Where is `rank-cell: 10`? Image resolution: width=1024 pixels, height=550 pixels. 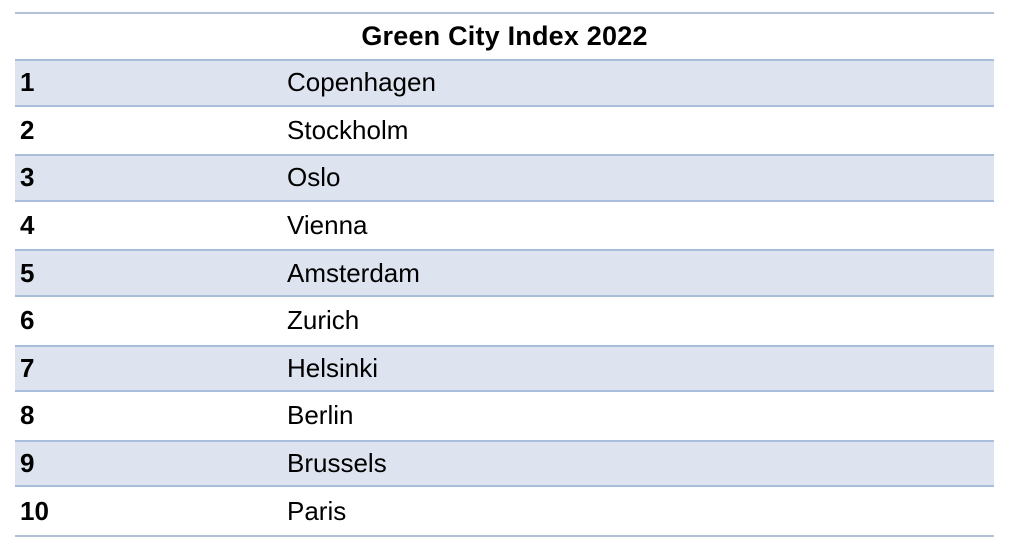
rank-cell: 10 is located at coordinates (34, 510).